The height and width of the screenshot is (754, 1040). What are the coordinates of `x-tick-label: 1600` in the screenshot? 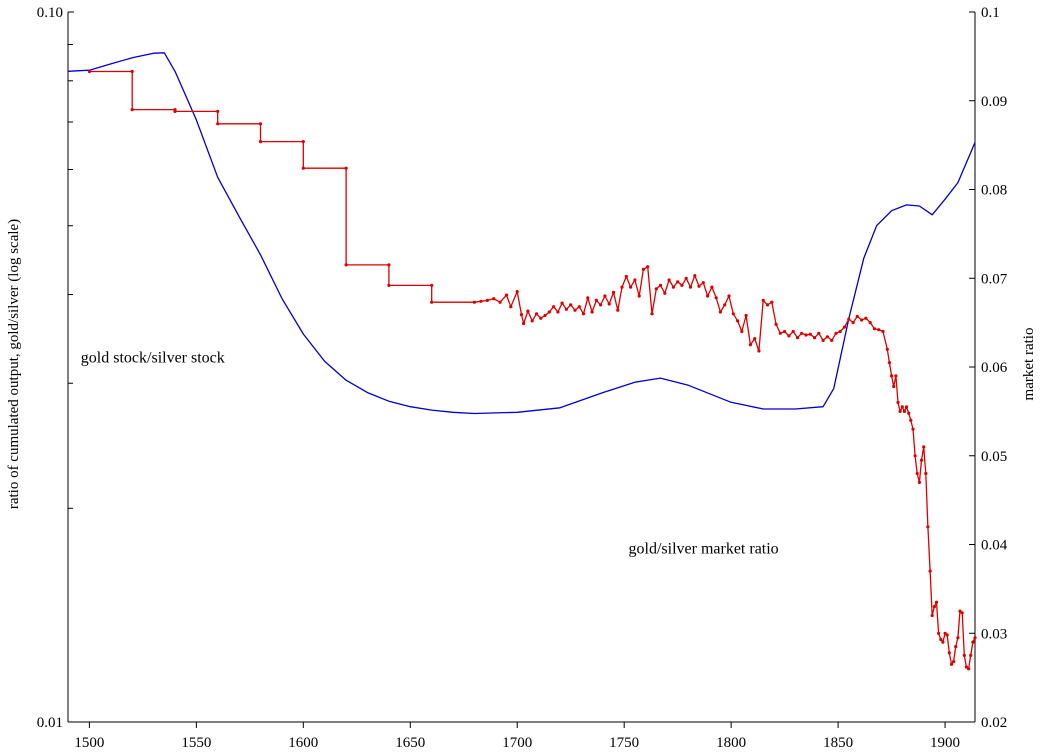 It's located at (303, 743).